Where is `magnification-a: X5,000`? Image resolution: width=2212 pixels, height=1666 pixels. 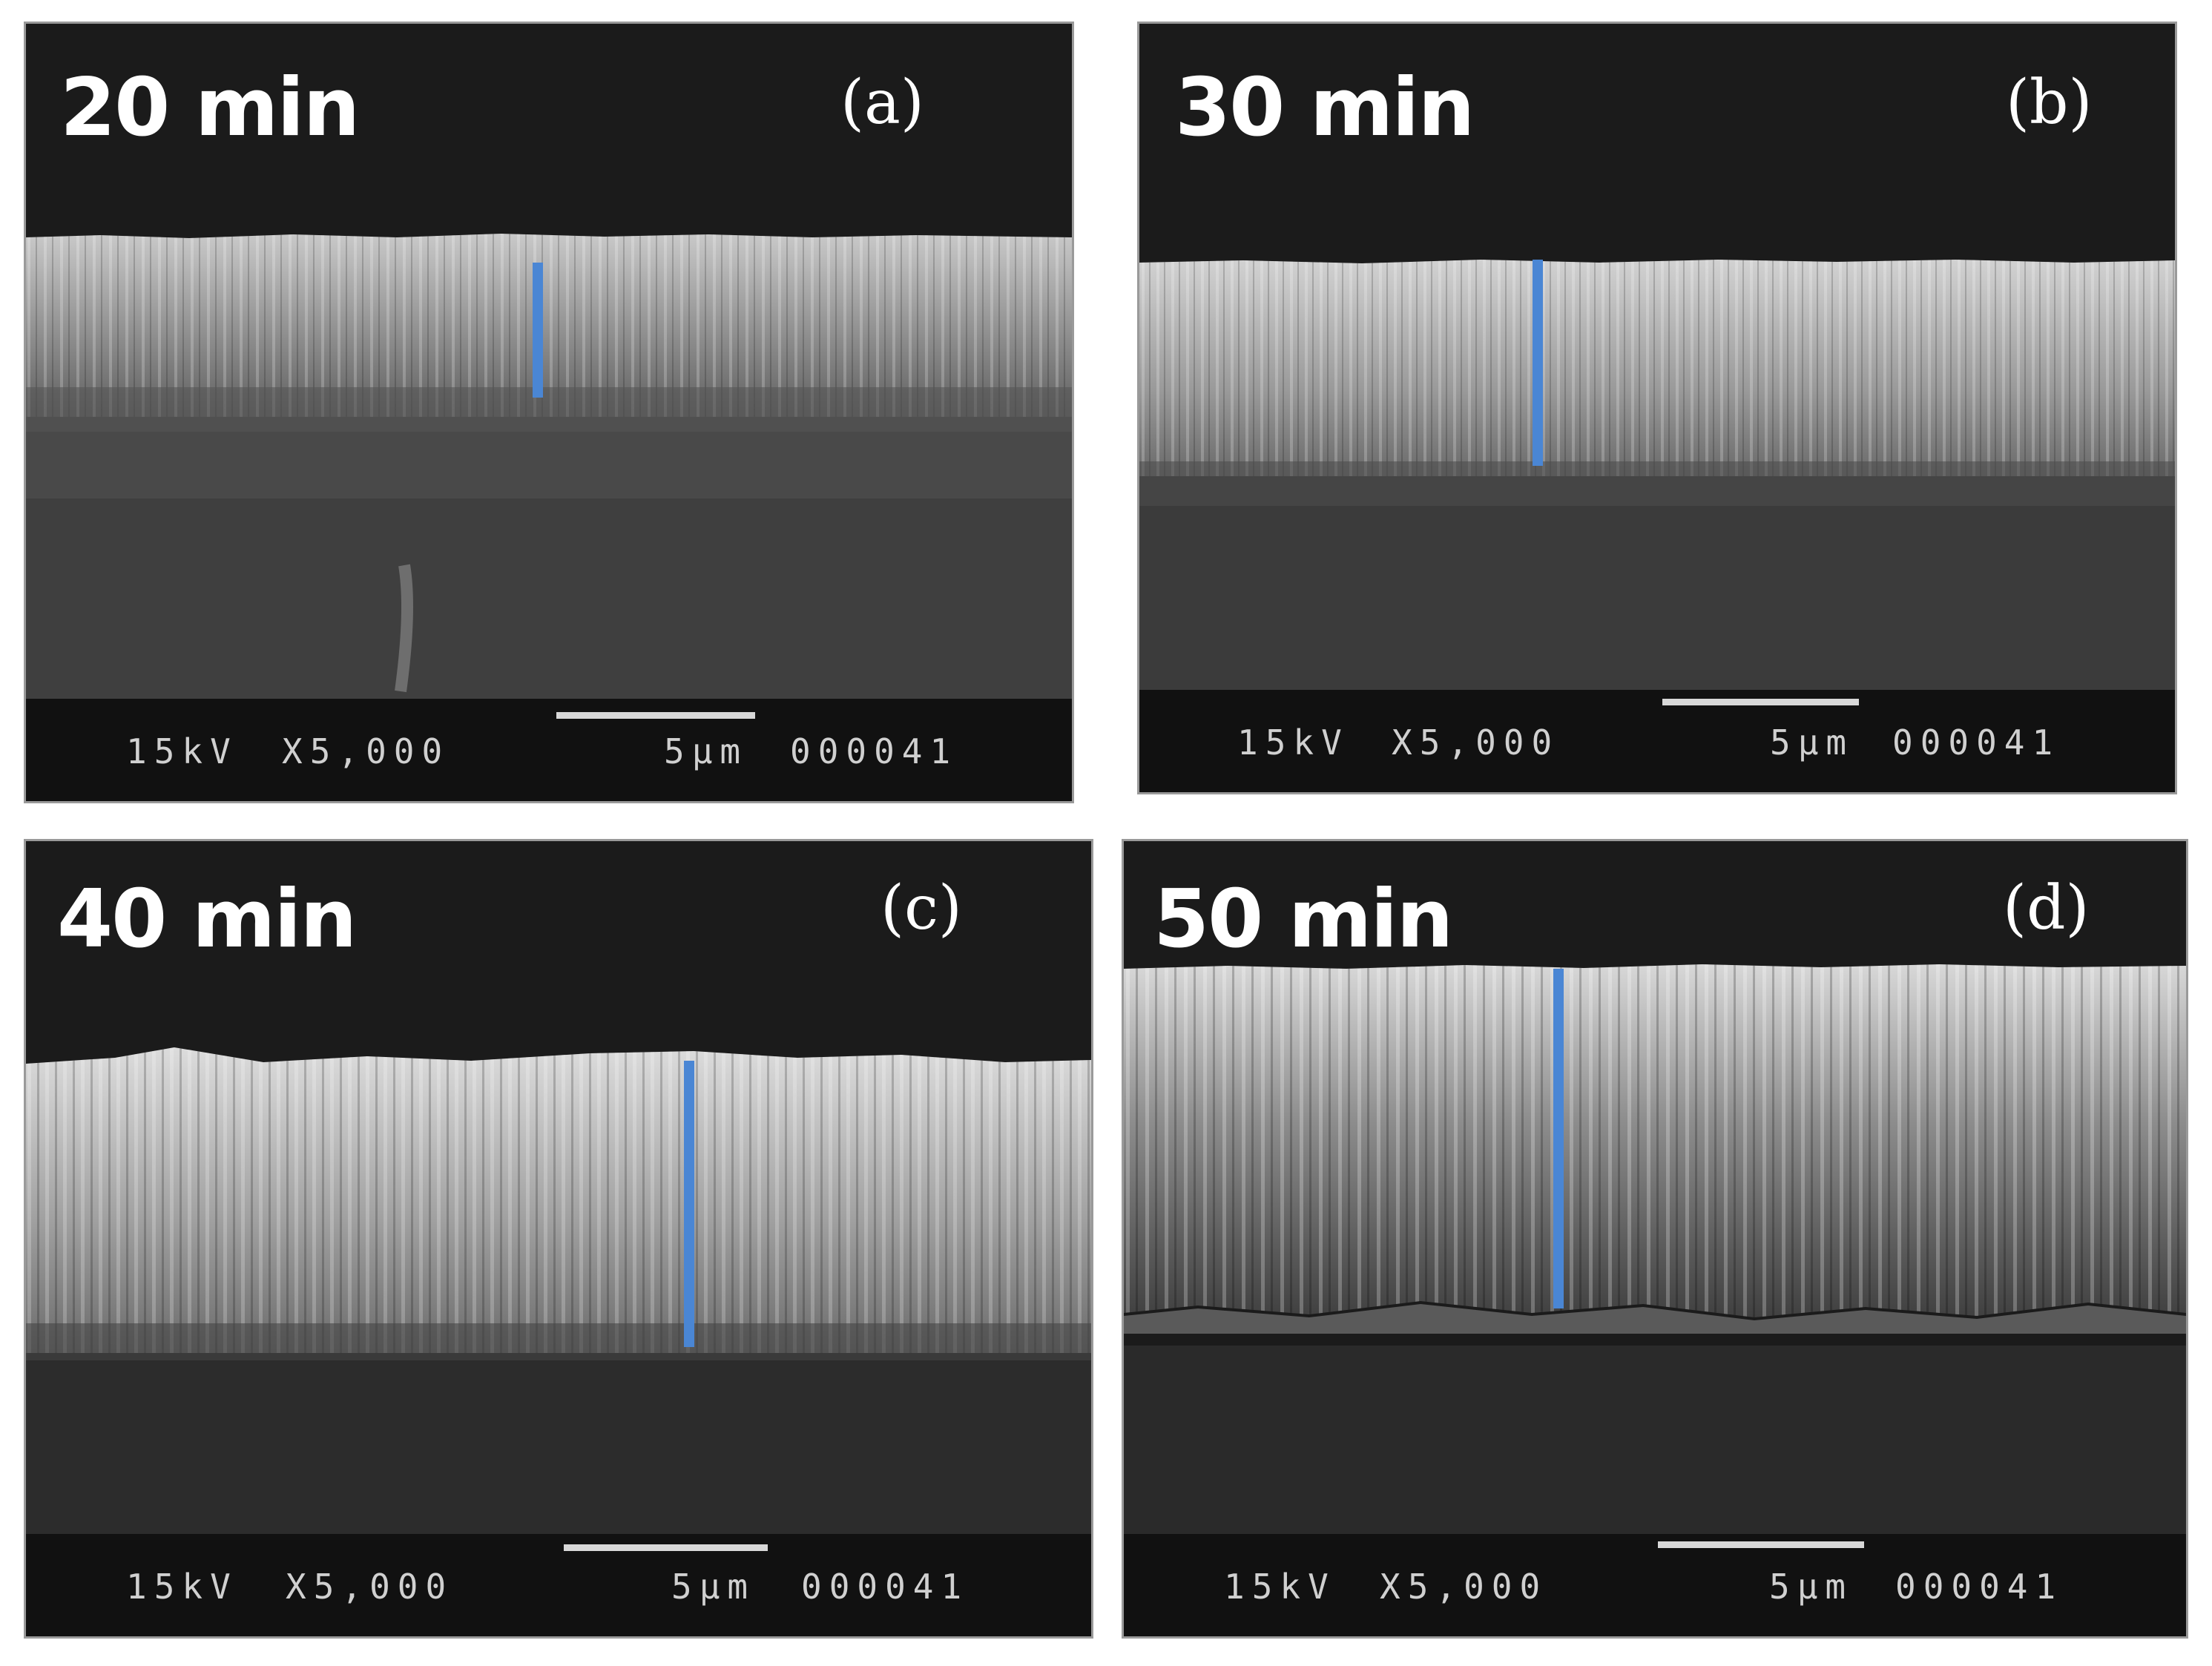 magnification-a: X5,000 is located at coordinates (366, 751).